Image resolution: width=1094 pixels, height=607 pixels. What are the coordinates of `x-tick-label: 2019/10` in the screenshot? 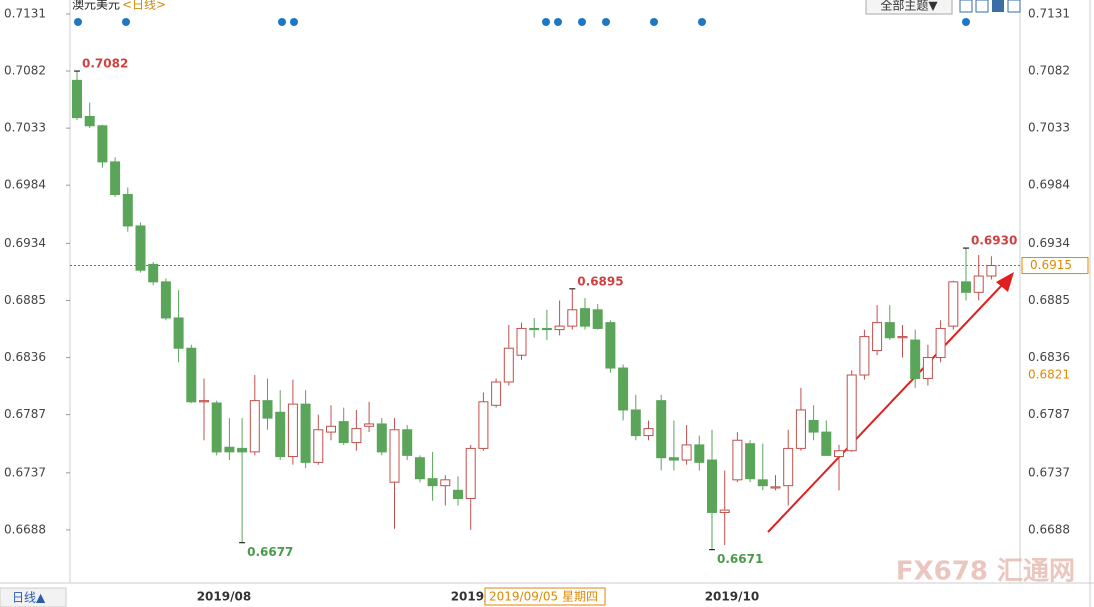 It's located at (732, 597).